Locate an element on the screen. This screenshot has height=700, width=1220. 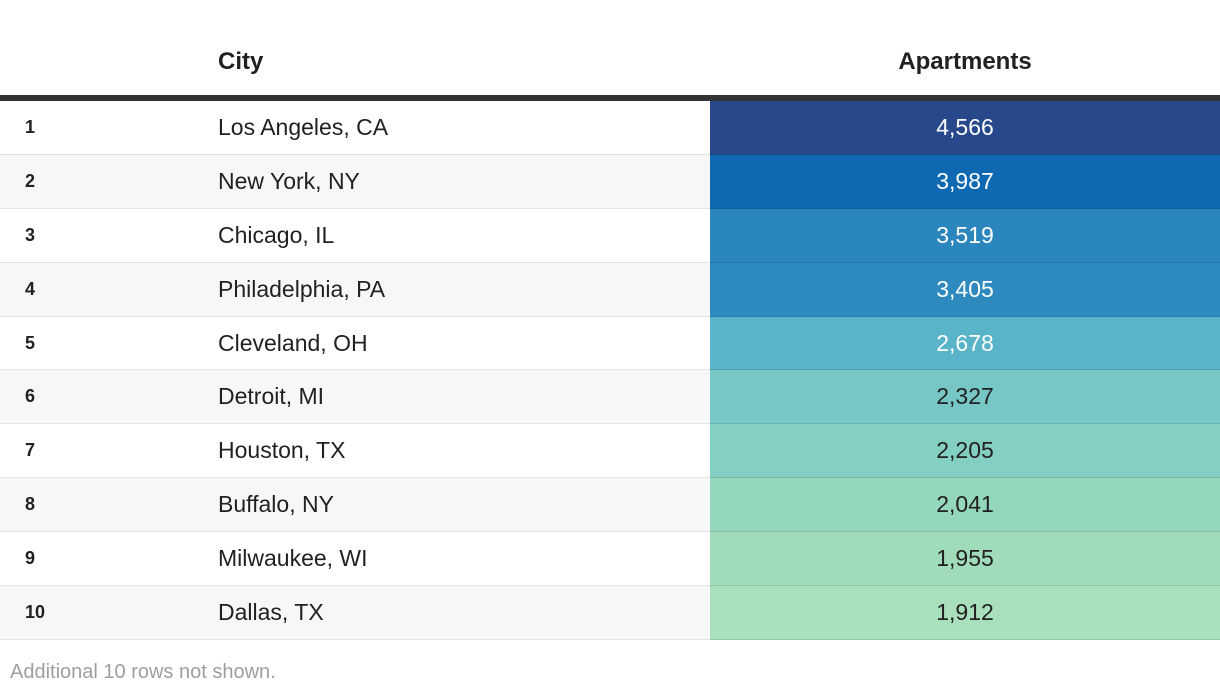
rank-cell: 6 is located at coordinates (109, 397).